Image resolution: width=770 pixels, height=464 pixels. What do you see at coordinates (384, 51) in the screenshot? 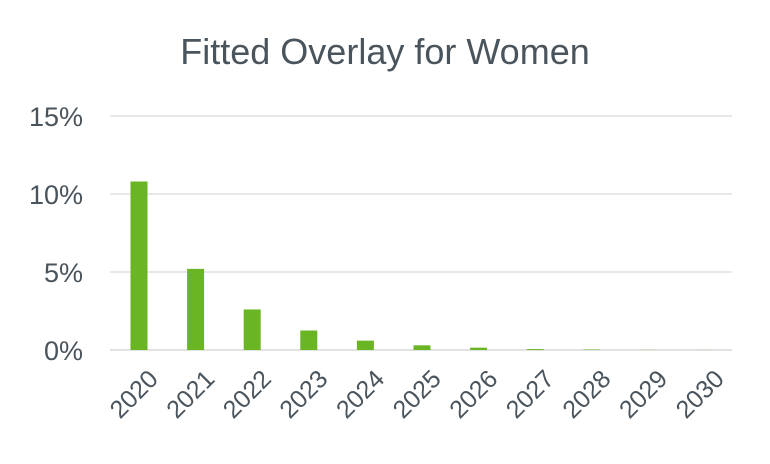
I see `chart-title: Fitted Overlay for Women` at bounding box center [384, 51].